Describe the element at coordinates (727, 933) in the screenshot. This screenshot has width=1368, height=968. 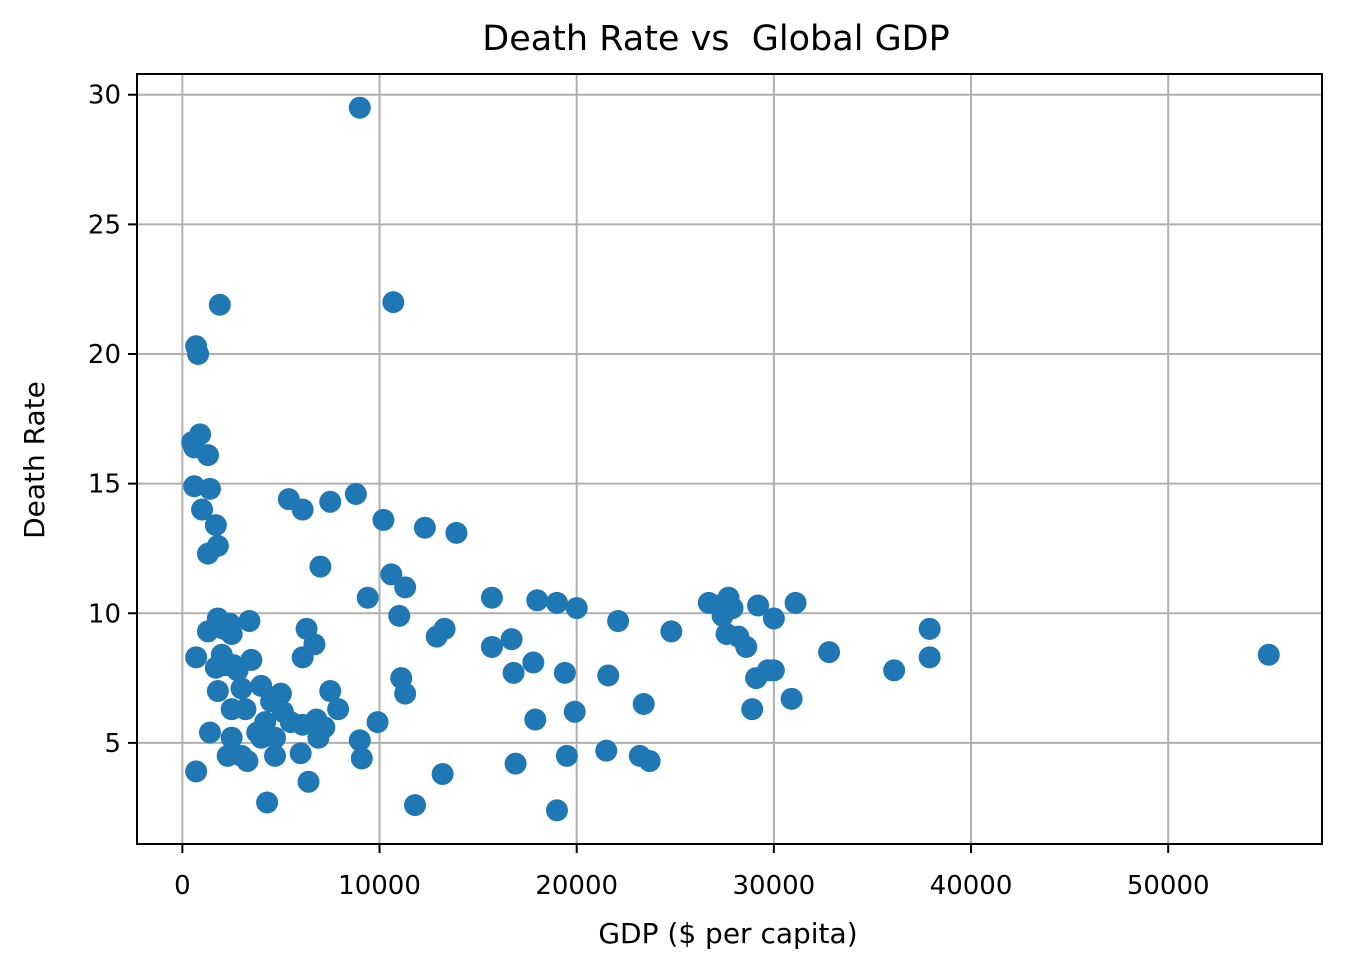
I see `x-axis-label: GDP ($ per capita)` at that location.